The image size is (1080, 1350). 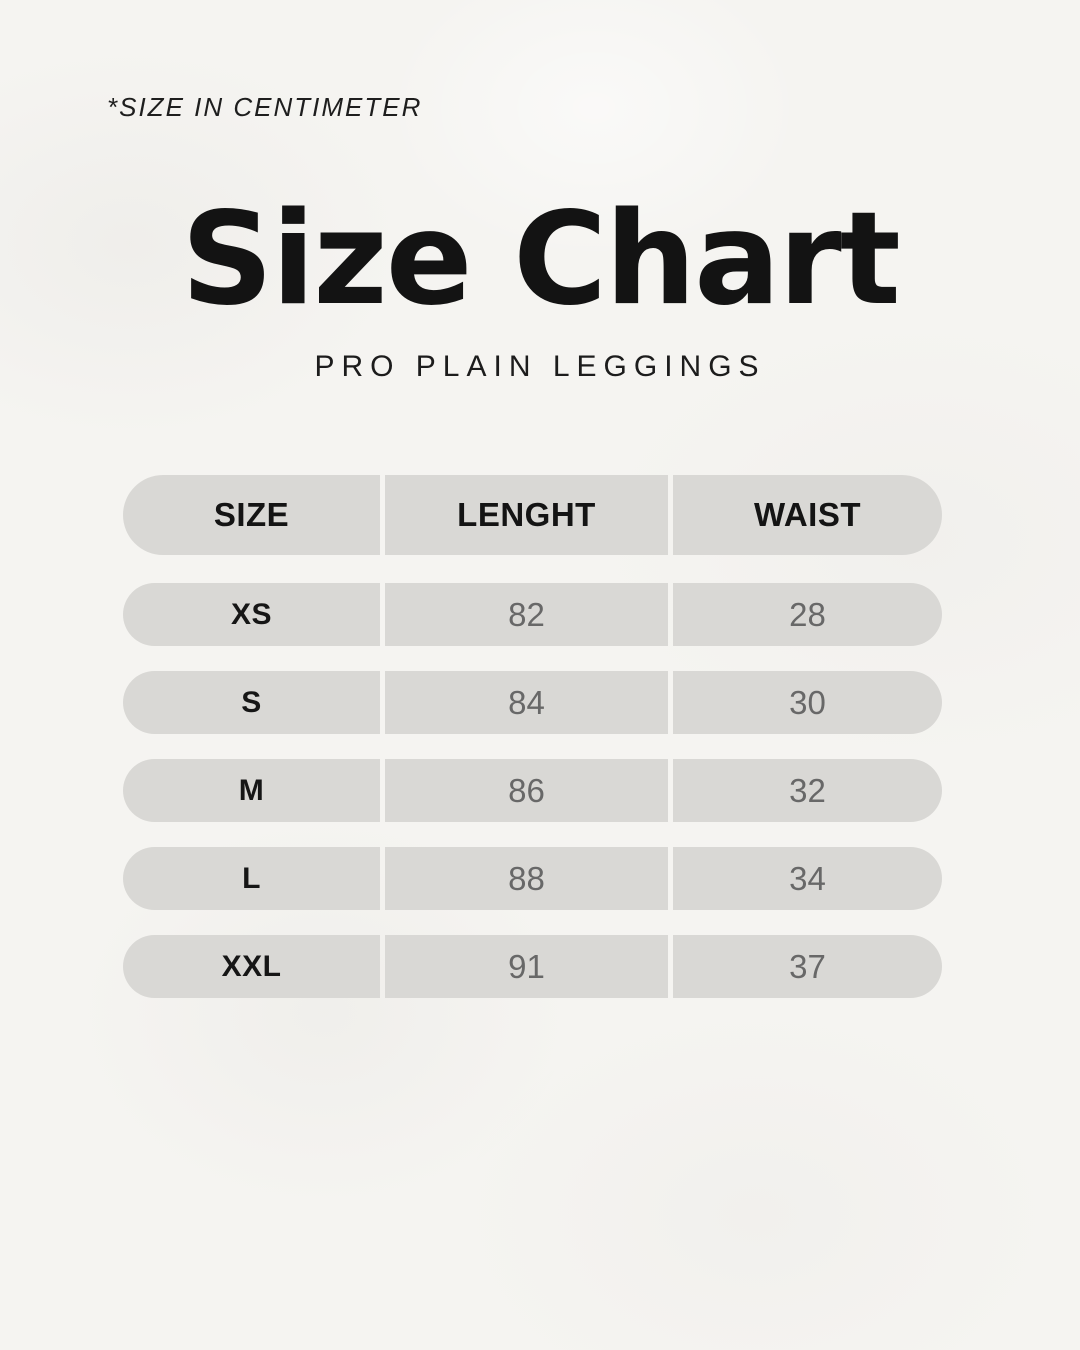 What do you see at coordinates (807, 515) in the screenshot?
I see `header-cell-waist: WAIST` at bounding box center [807, 515].